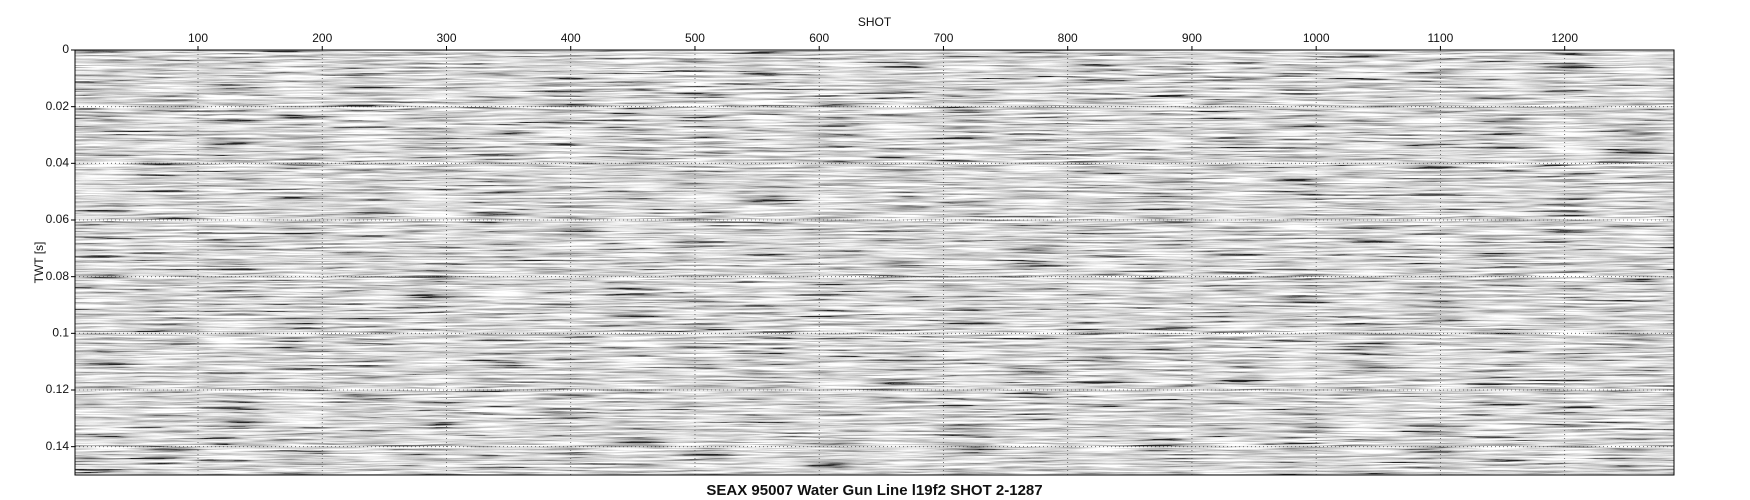 Image resolution: width=1750 pixels, height=500 pixels. Describe the element at coordinates (58, 163) in the screenshot. I see `y-tick-label: 0.04` at that location.